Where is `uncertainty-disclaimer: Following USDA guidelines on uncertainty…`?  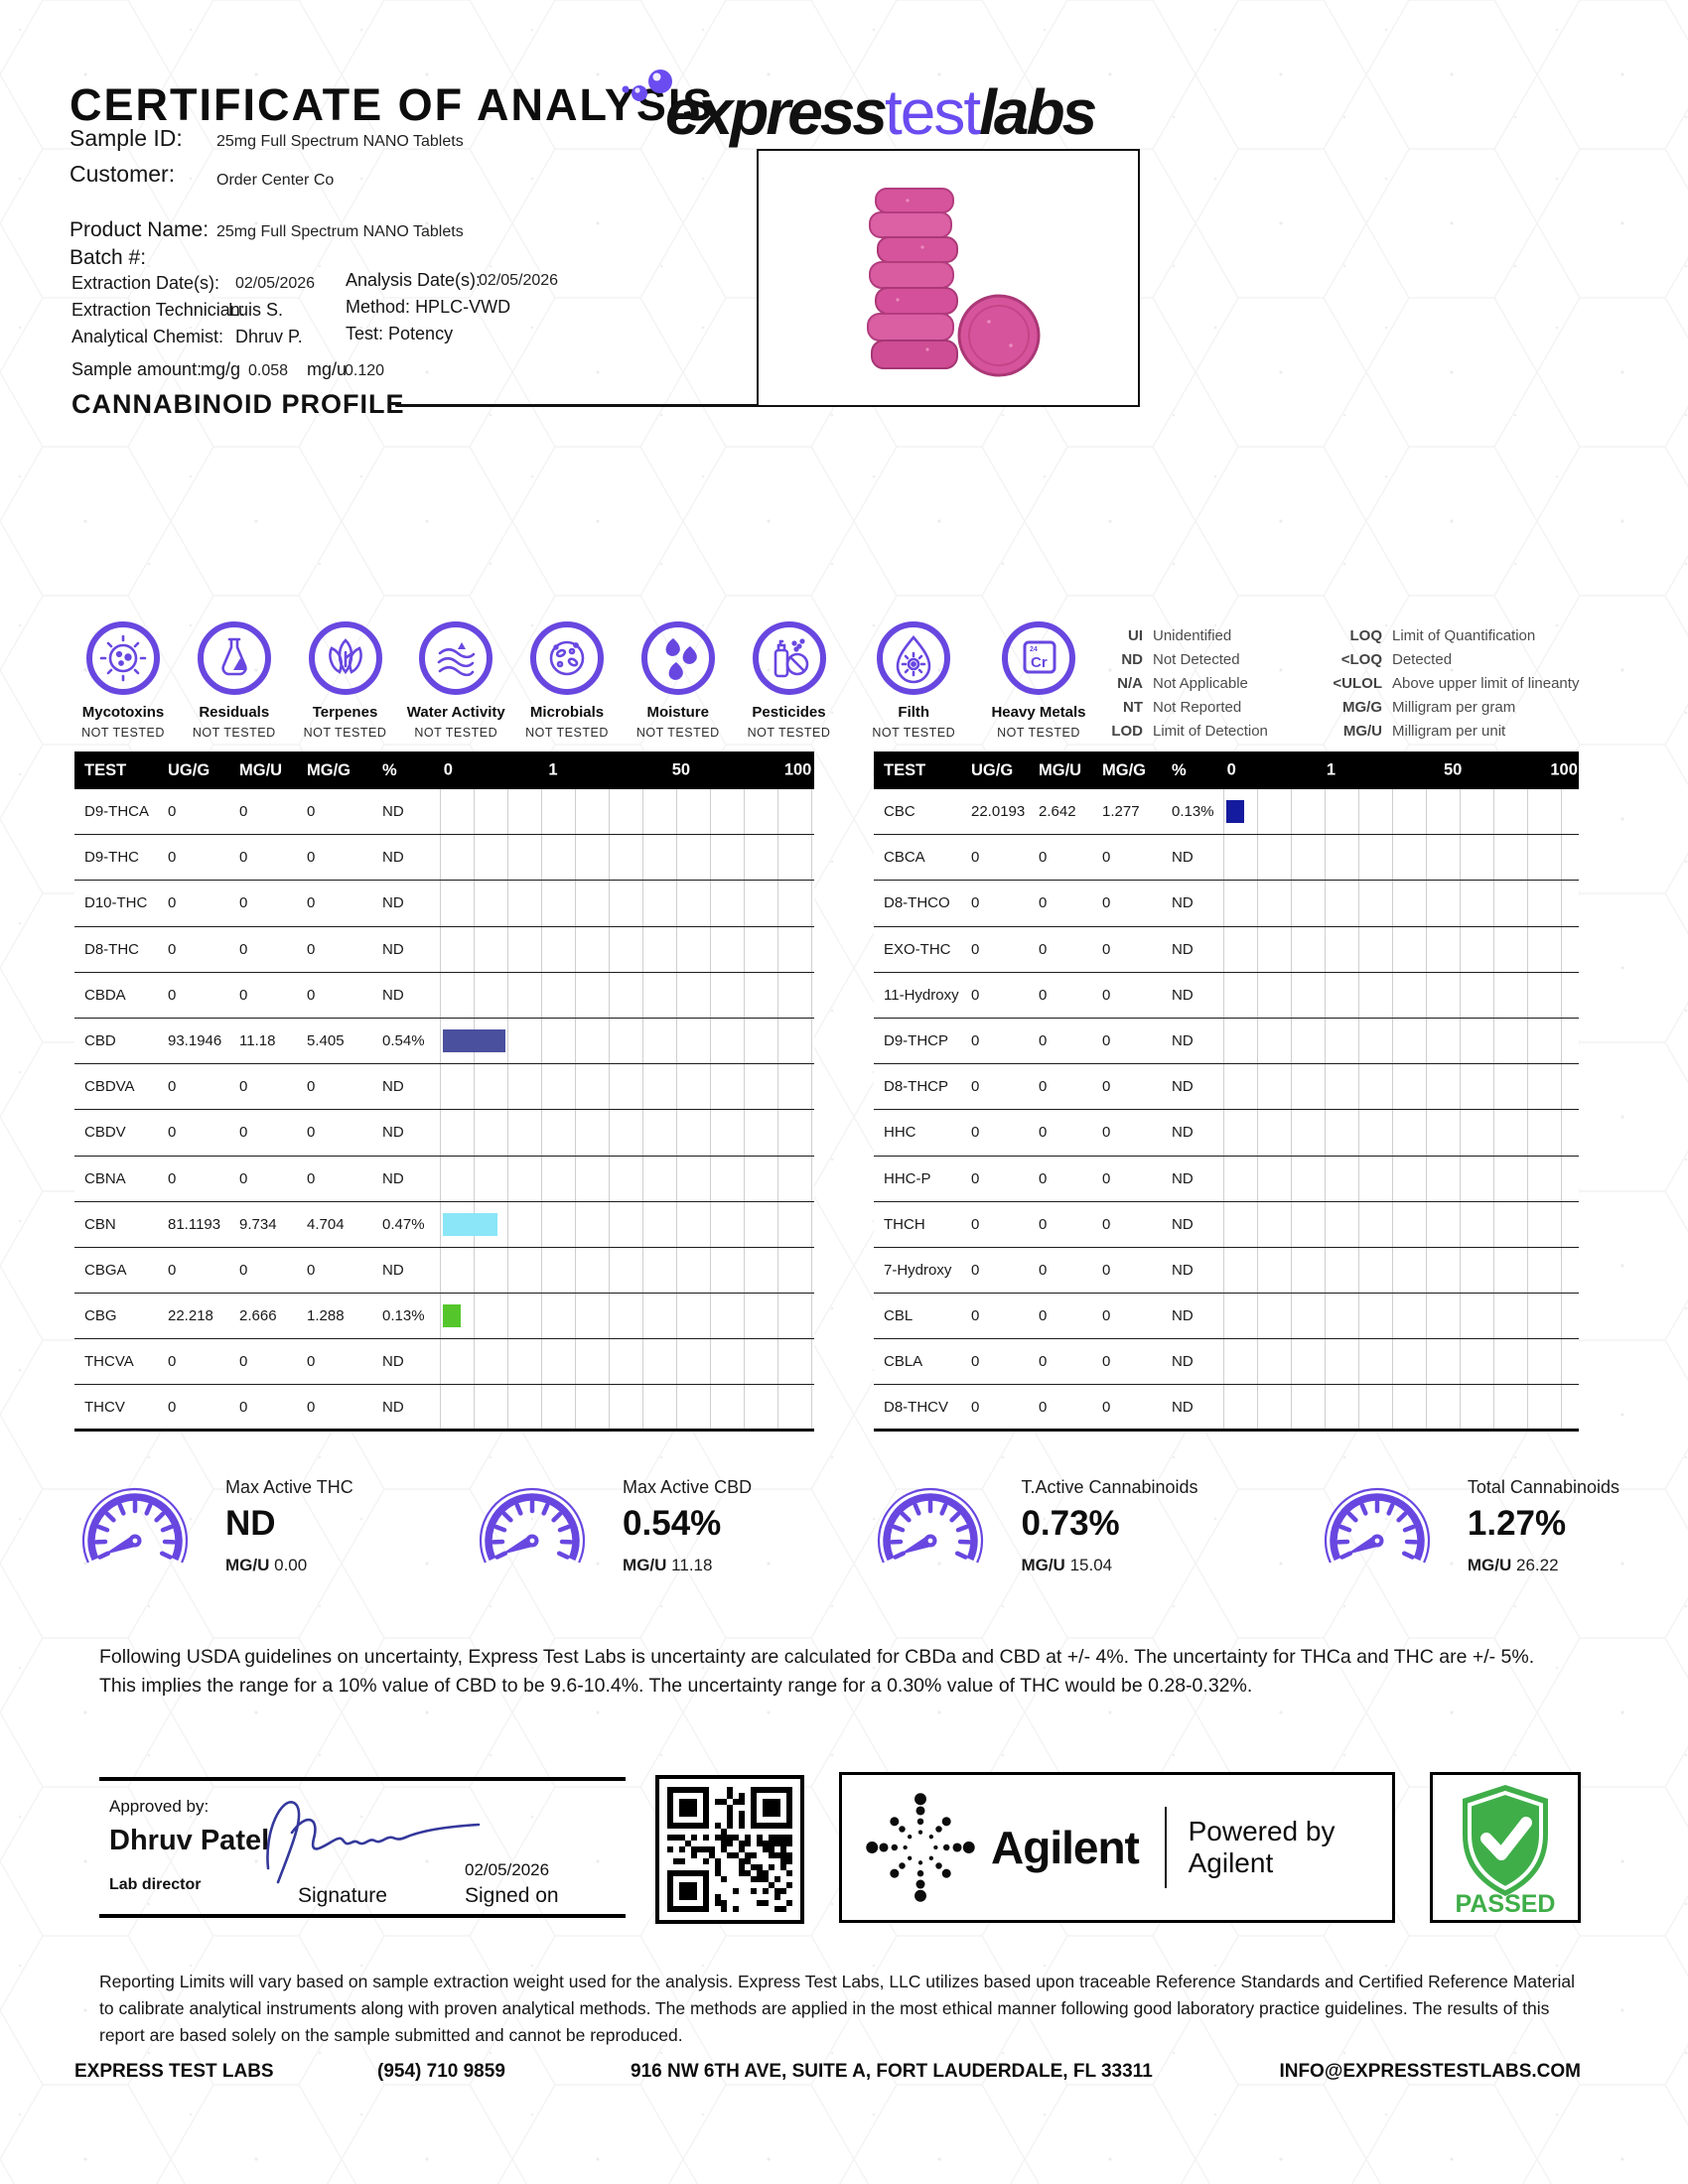
uncertainty-disclaimer: Following USDA guidelines on uncertainty… is located at coordinates (817, 1672).